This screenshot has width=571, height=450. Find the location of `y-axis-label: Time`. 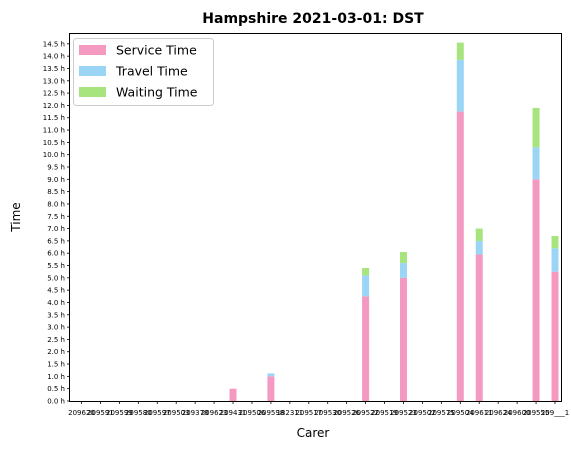

y-axis-label: Time is located at coordinates (16, 217).